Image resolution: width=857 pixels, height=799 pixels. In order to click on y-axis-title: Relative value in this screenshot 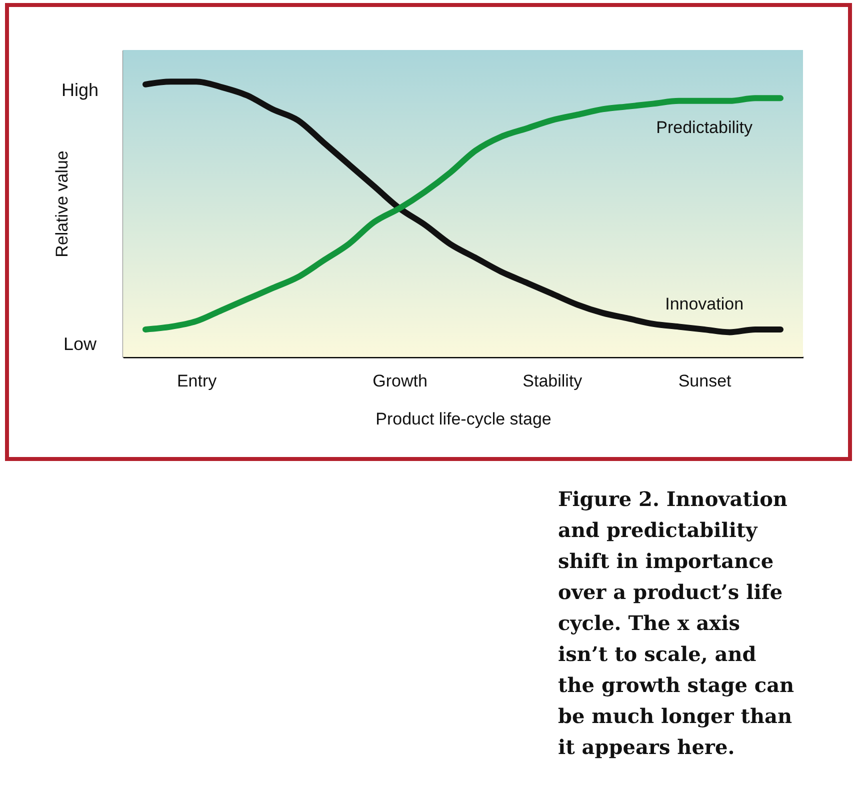, I will do `click(62, 204)`.